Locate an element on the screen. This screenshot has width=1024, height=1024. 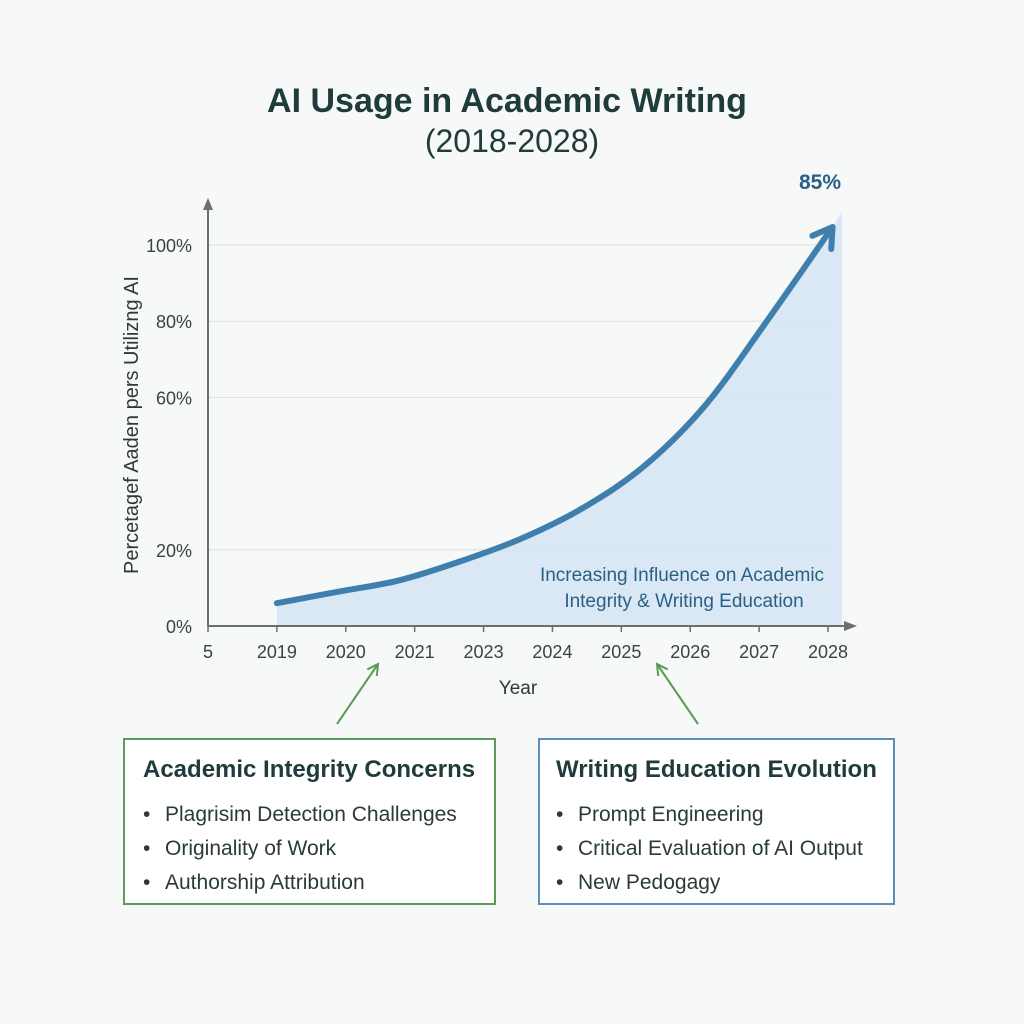
chart-title: AI Usage in Academic Writing is located at coordinates (507, 101).